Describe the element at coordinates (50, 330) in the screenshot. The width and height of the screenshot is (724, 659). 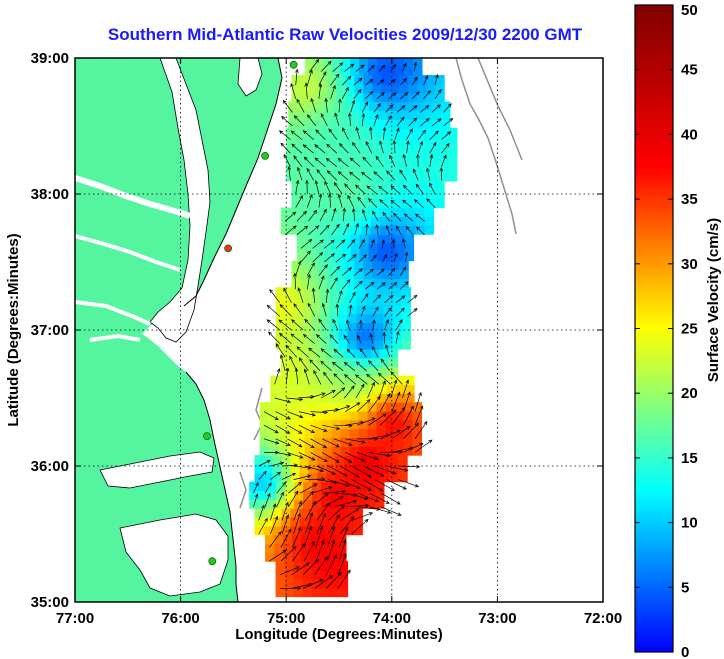
I see `y-tick-label: 37:00` at that location.